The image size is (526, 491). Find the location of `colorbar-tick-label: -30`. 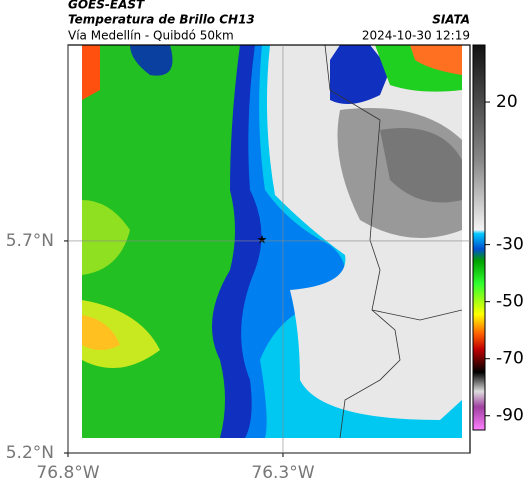

colorbar-tick-label: -30 is located at coordinates (510, 245).